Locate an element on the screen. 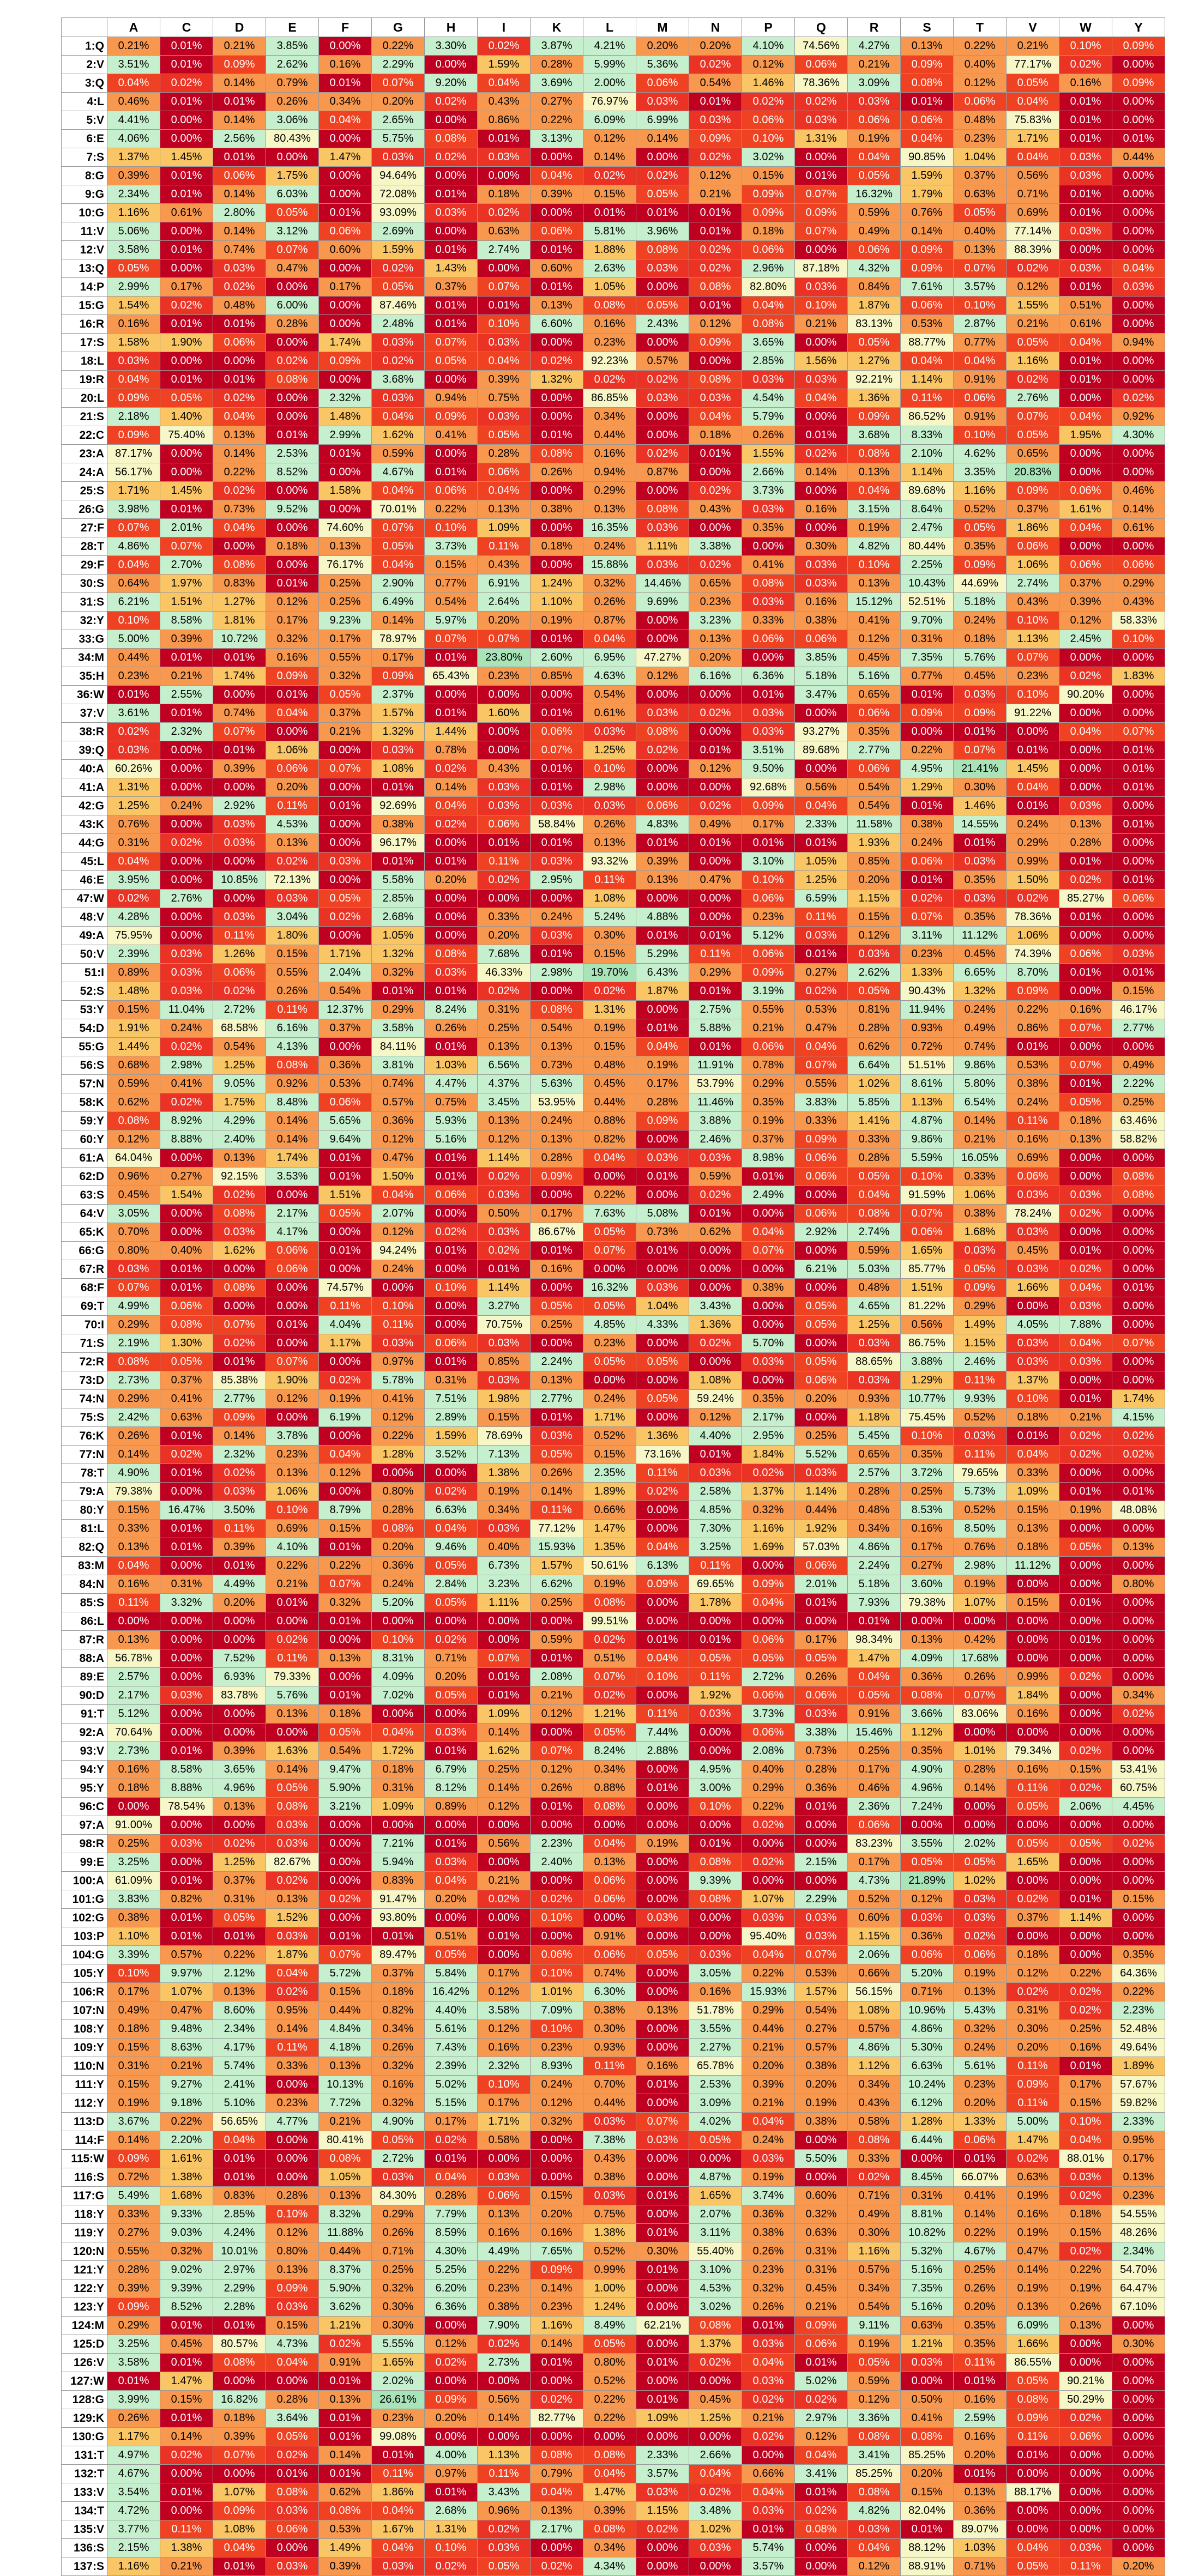 The width and height of the screenshot is (1193, 2576). cell-56-S-Q: 0.07% is located at coordinates (821, 1065).